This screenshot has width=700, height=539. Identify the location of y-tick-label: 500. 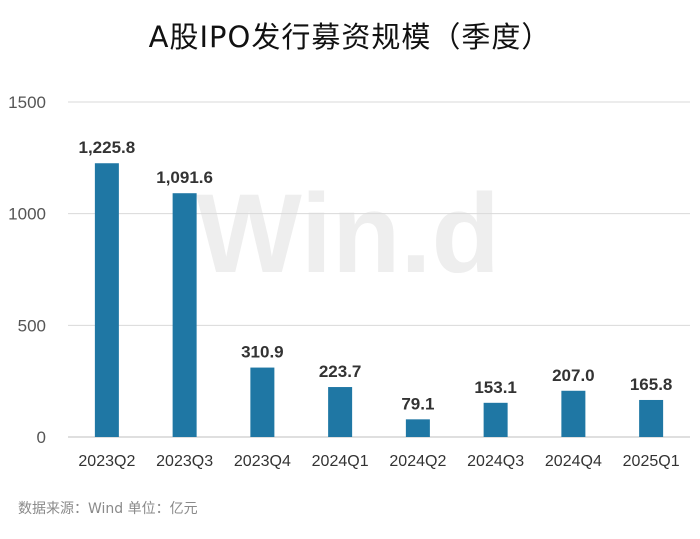
(32, 325).